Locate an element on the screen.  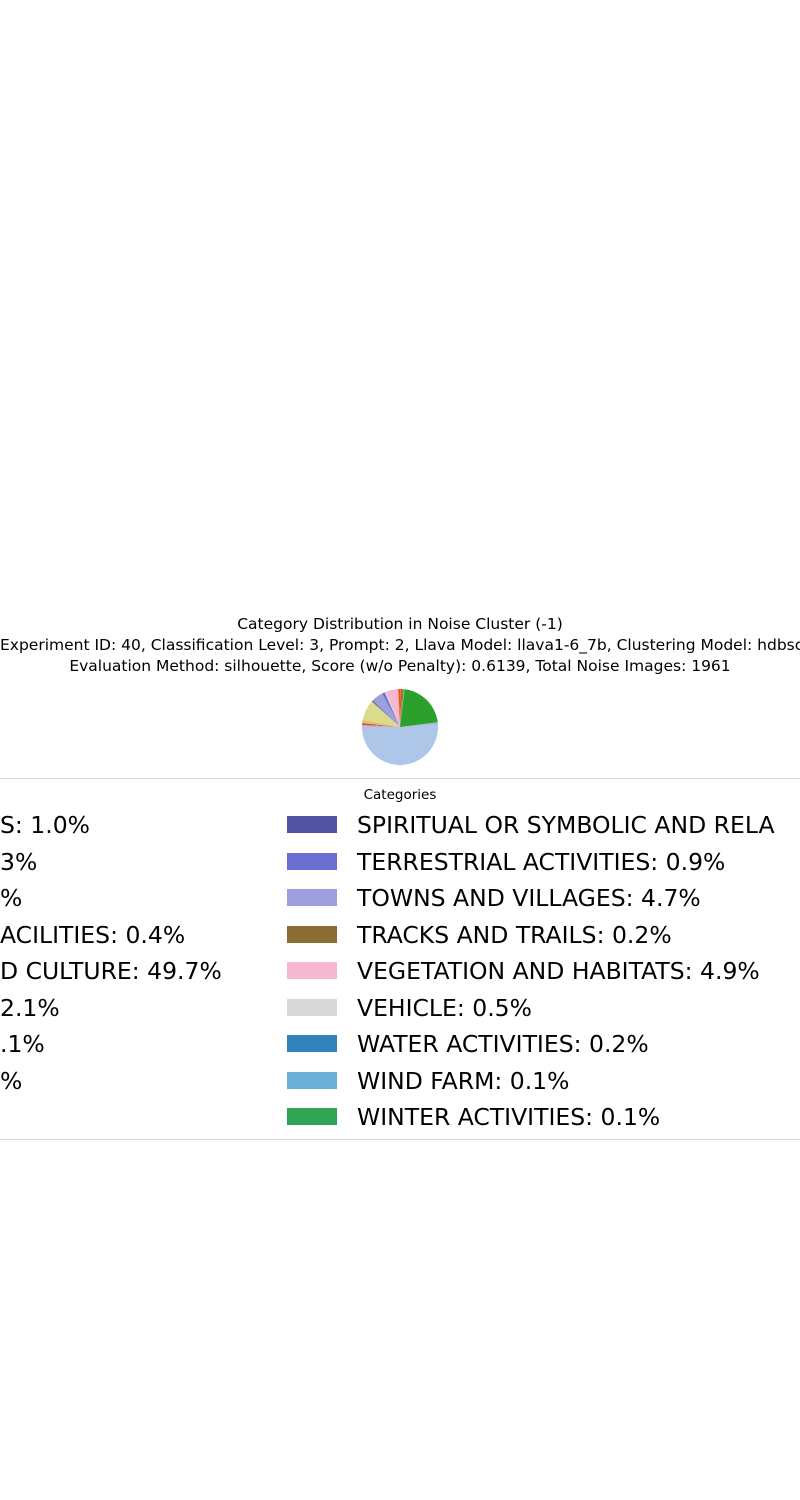
pie-chart is located at coordinates (400, 727).